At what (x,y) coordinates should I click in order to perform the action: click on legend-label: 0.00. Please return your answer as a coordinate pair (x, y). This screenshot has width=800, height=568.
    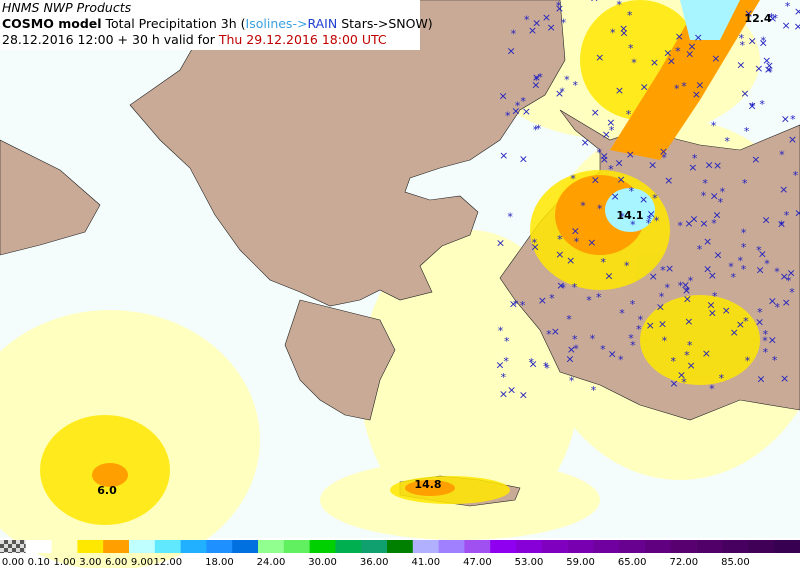
    Looking at the image, I should click on (13, 562).